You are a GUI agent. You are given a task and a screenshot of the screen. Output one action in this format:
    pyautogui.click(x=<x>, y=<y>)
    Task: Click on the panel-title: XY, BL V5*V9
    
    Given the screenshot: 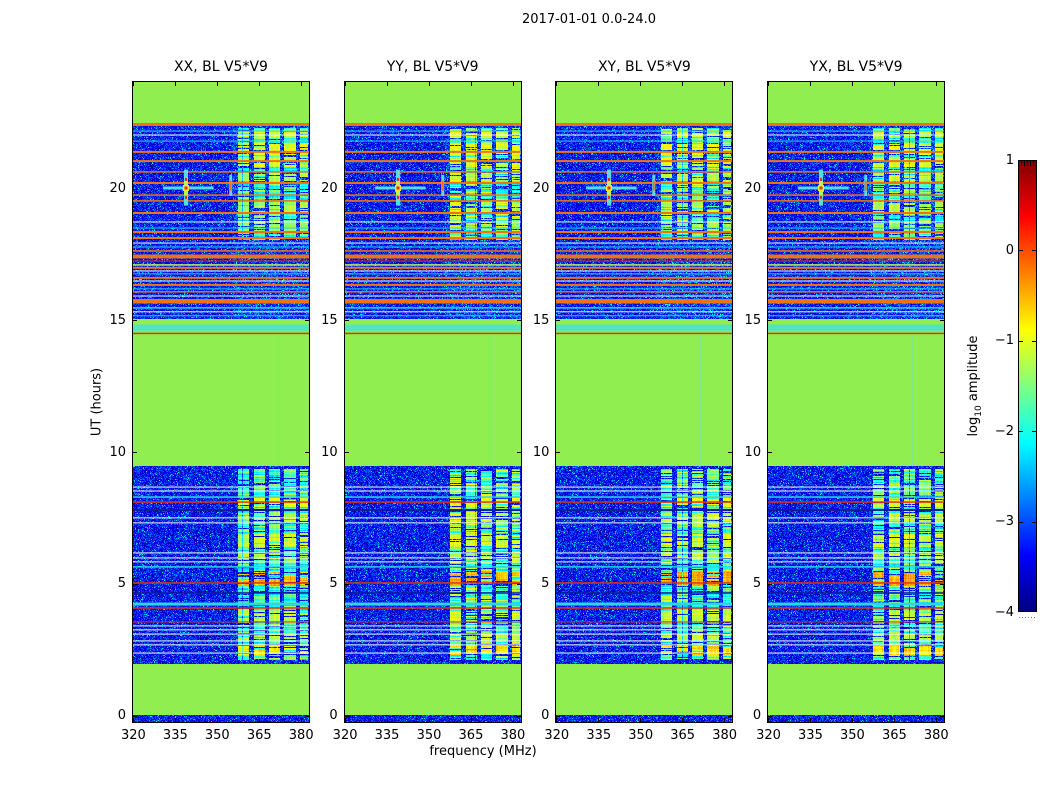 What is the action you would take?
    pyautogui.click(x=644, y=67)
    